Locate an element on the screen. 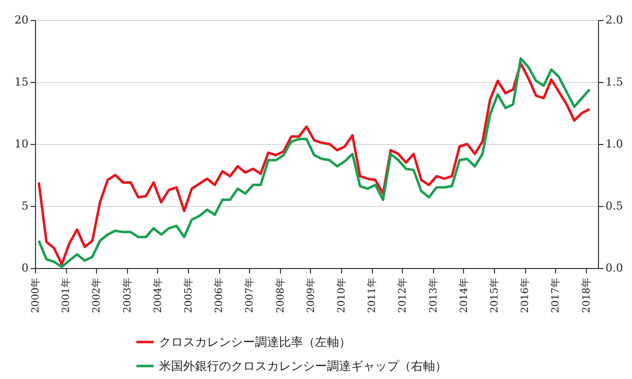 This screenshot has width=632, height=379. x-tick-label: 2003年 is located at coordinates (127, 295).